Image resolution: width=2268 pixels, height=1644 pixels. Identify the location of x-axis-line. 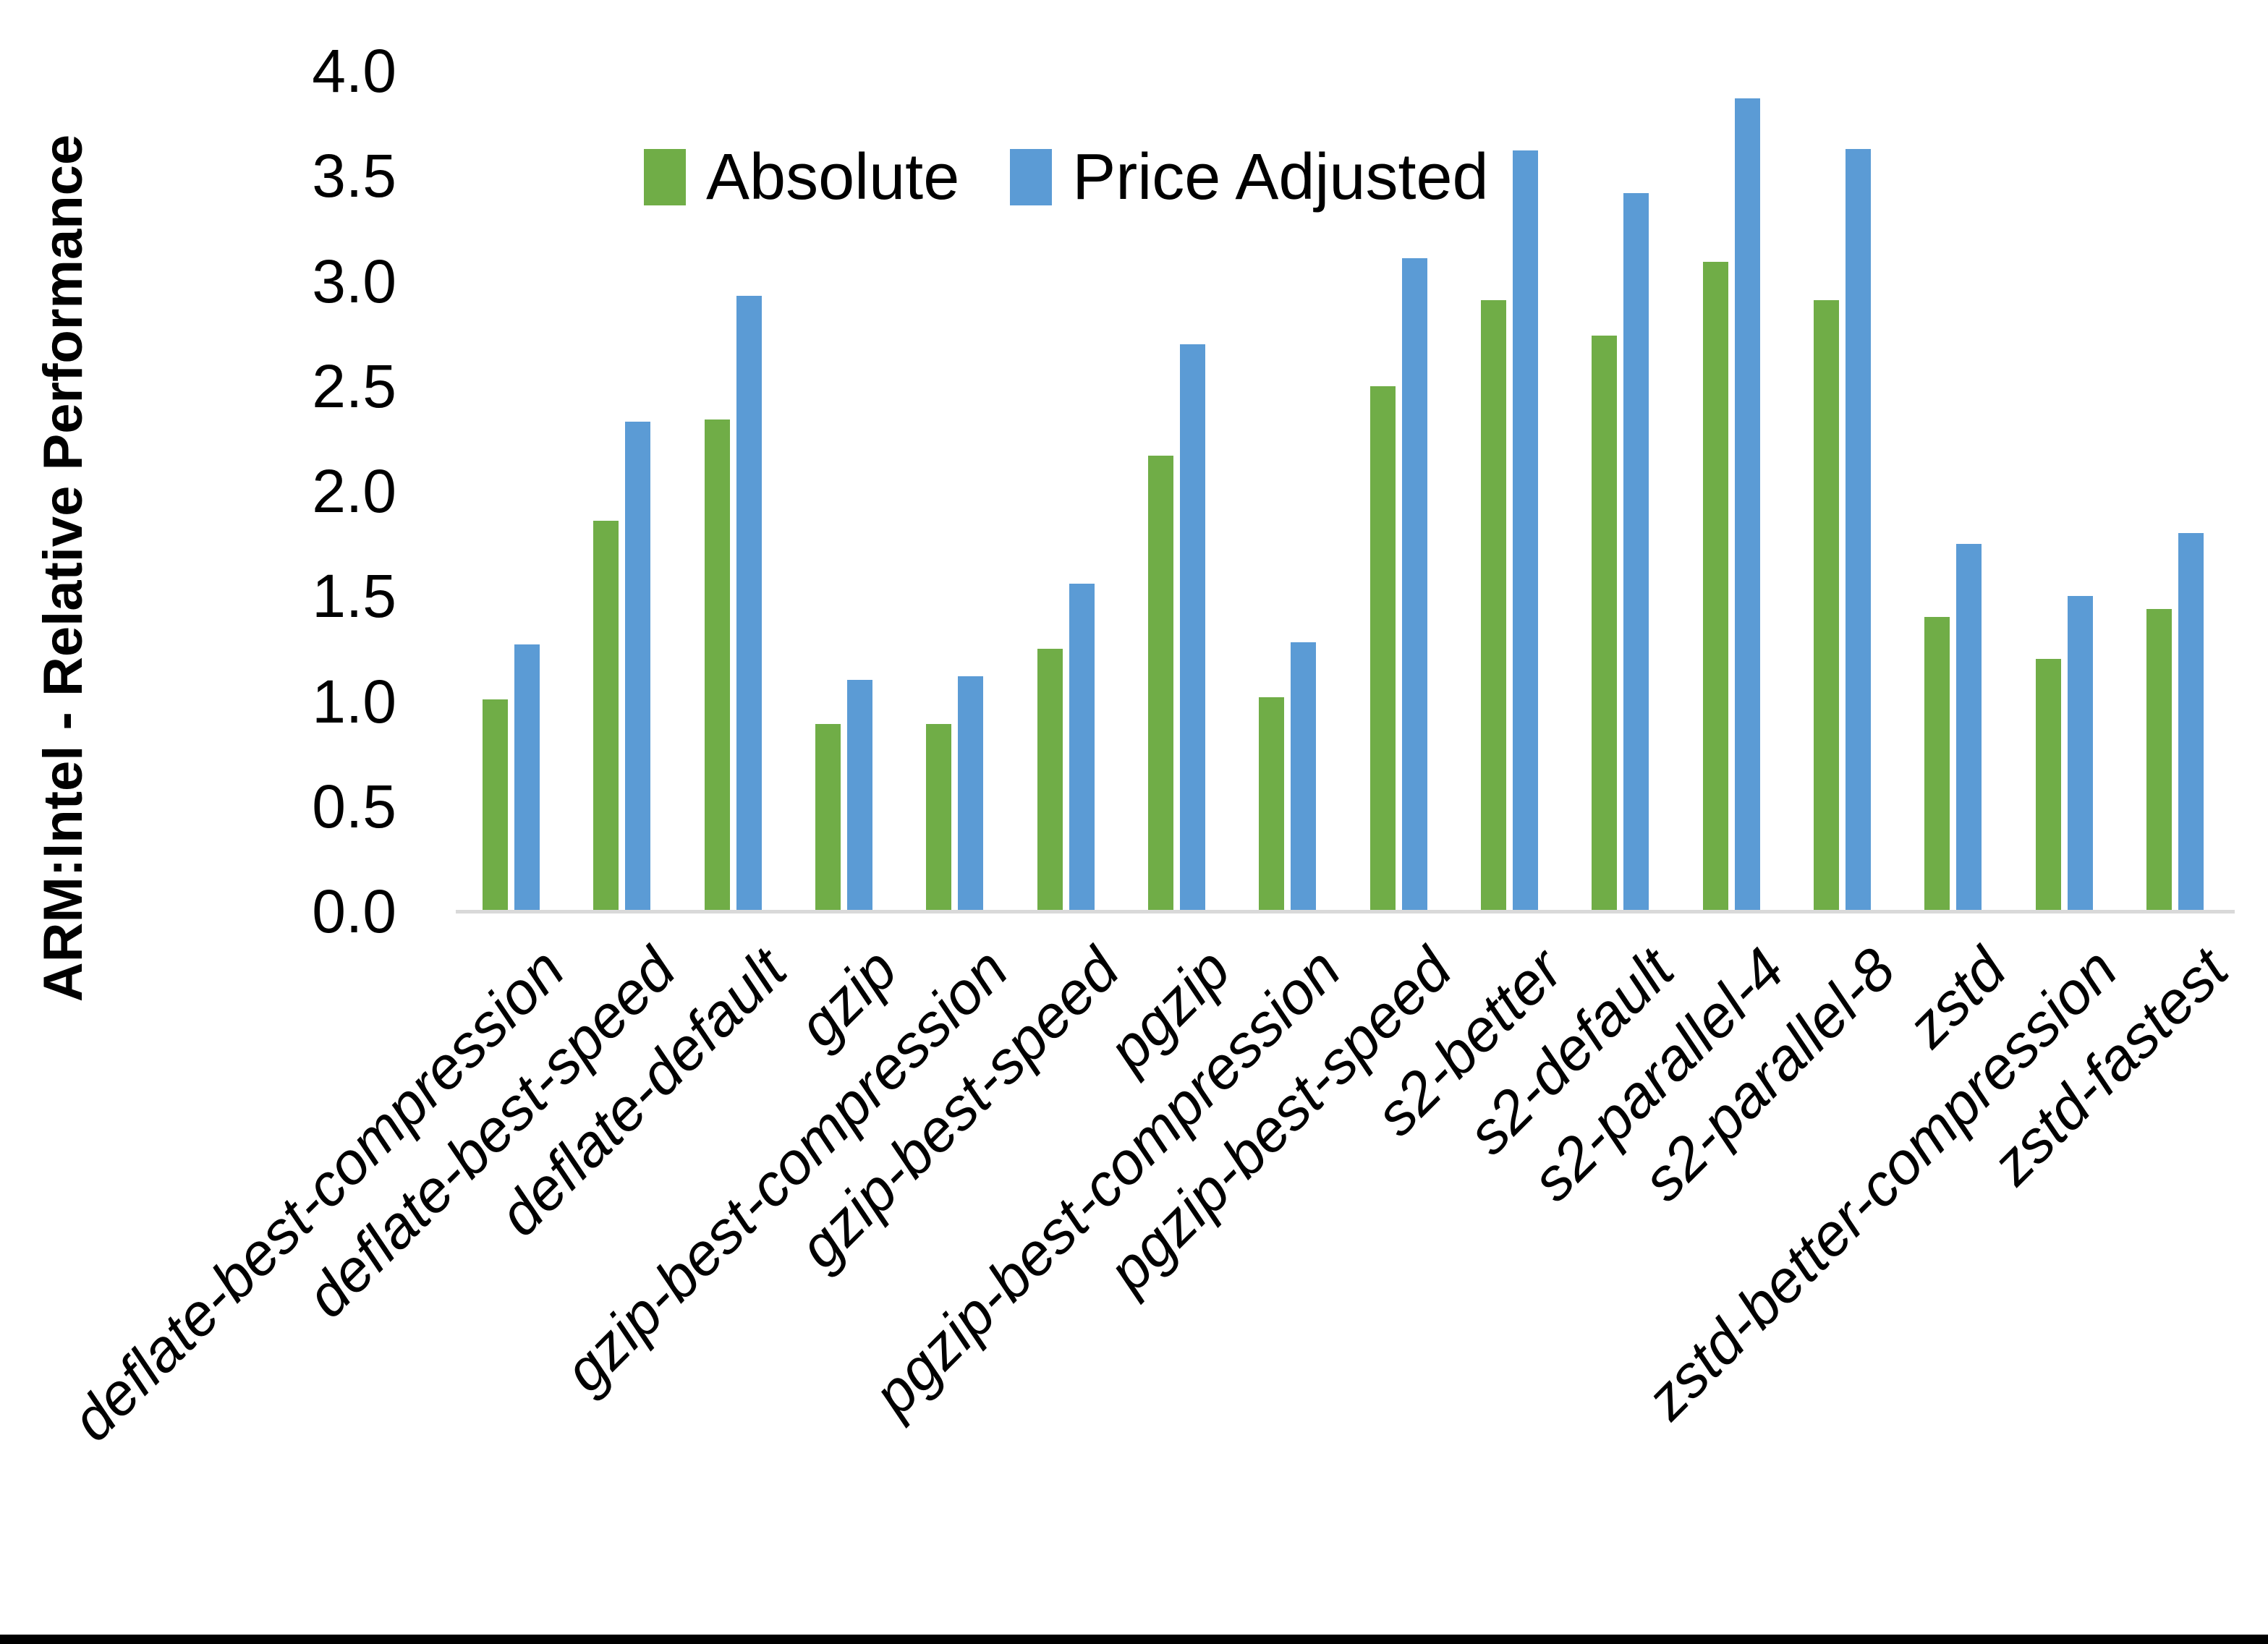
(1345, 911).